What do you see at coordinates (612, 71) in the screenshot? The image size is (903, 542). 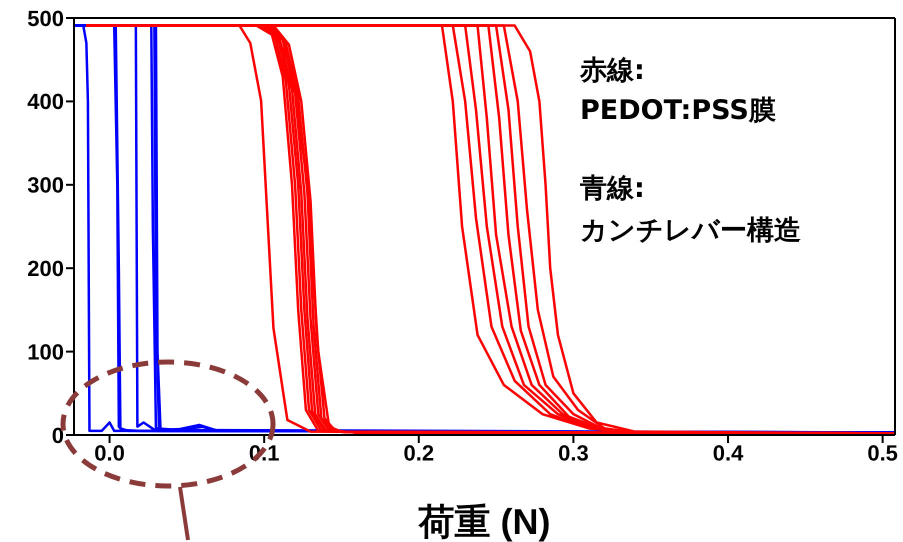 I see `annotation: 赤線:` at bounding box center [612, 71].